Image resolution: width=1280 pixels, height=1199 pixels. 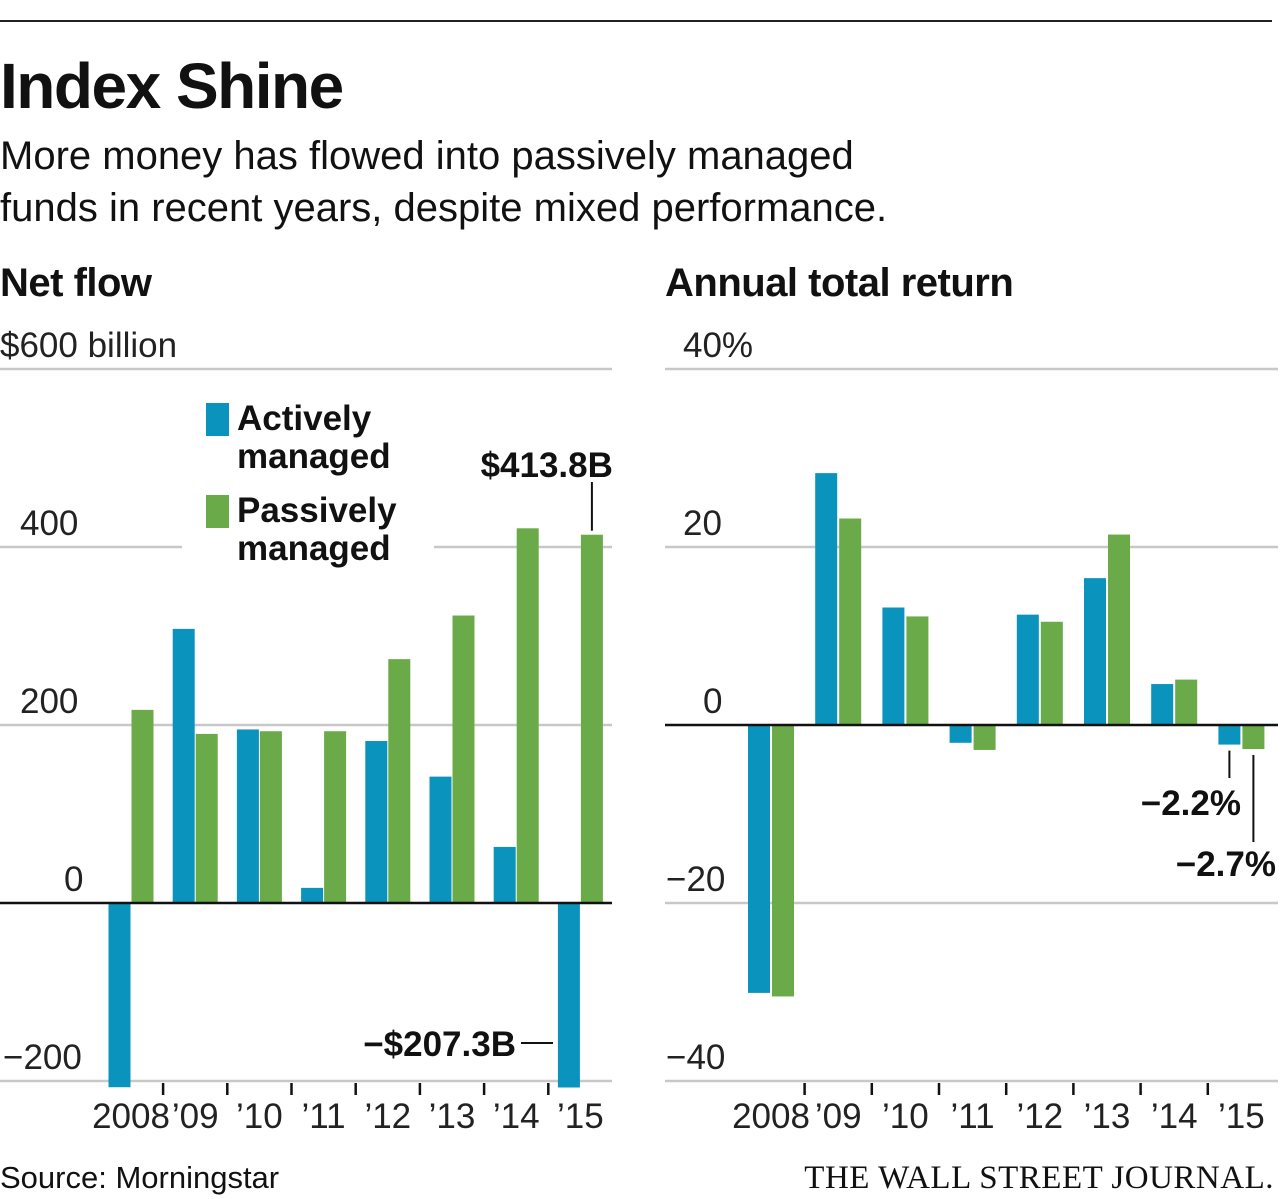 What do you see at coordinates (718, 345) in the screenshot?
I see `annual-return-y-tick-label: 40%` at bounding box center [718, 345].